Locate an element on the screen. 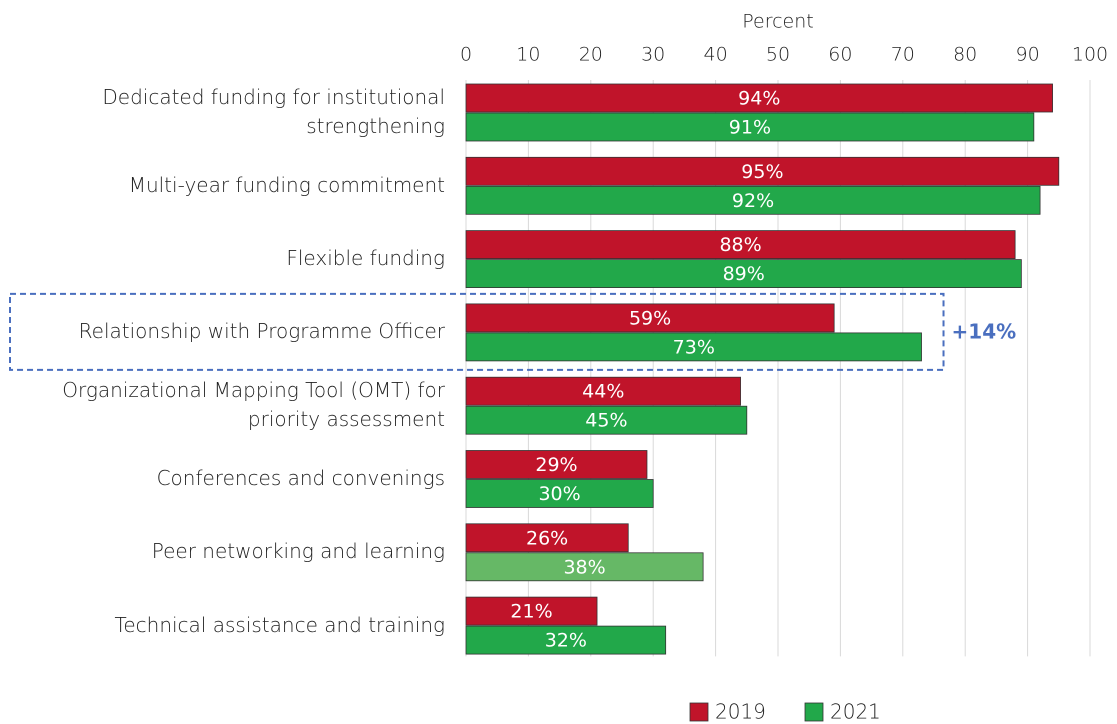 The image size is (1117, 724). category-label: Technical assistance and training is located at coordinates (279, 624).